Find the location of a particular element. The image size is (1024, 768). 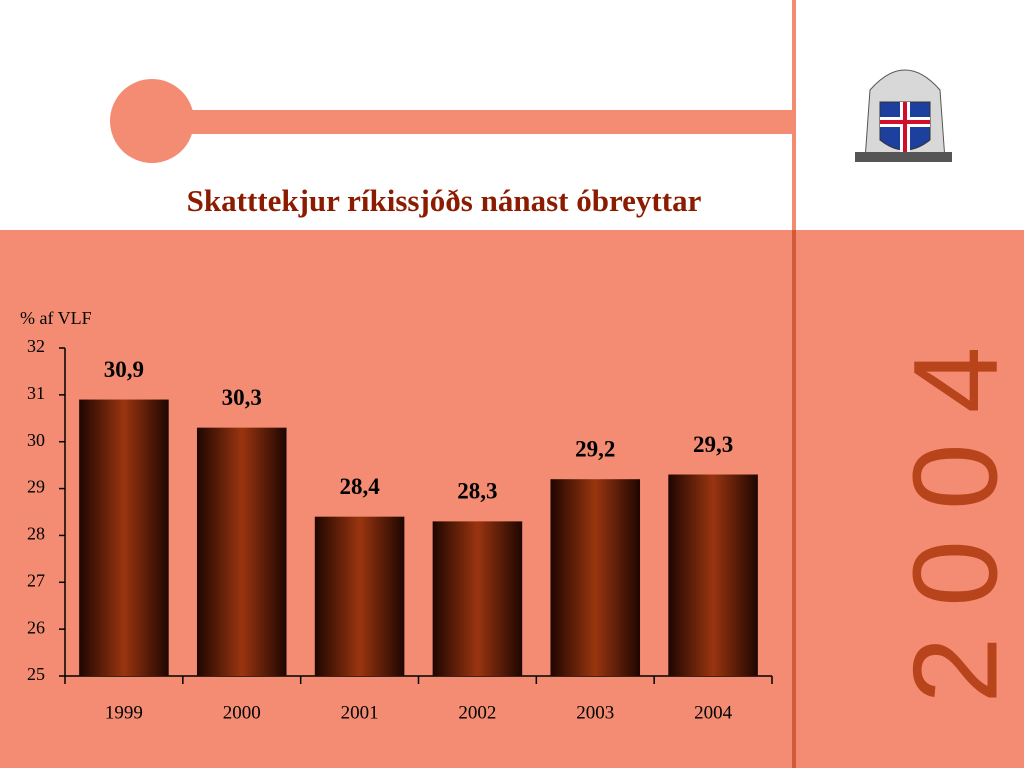

emblem-base is located at coordinates (903, 157).